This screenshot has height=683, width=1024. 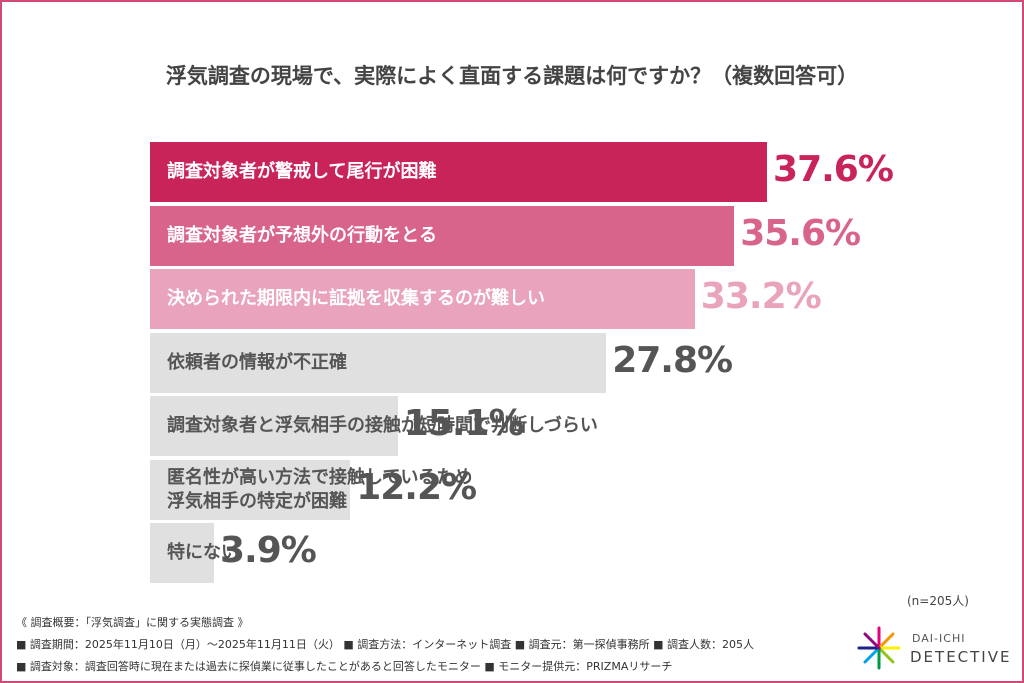 What do you see at coordinates (132, 622) in the screenshot?
I see `footer-note: 《 調査概要：「浮気調査」に関する実態調査 》` at bounding box center [132, 622].